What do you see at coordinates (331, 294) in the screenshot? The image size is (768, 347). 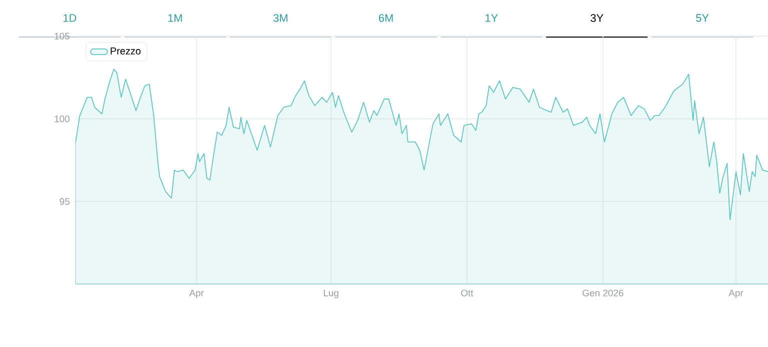 I see `x-tick-label: Lug` at bounding box center [331, 294].